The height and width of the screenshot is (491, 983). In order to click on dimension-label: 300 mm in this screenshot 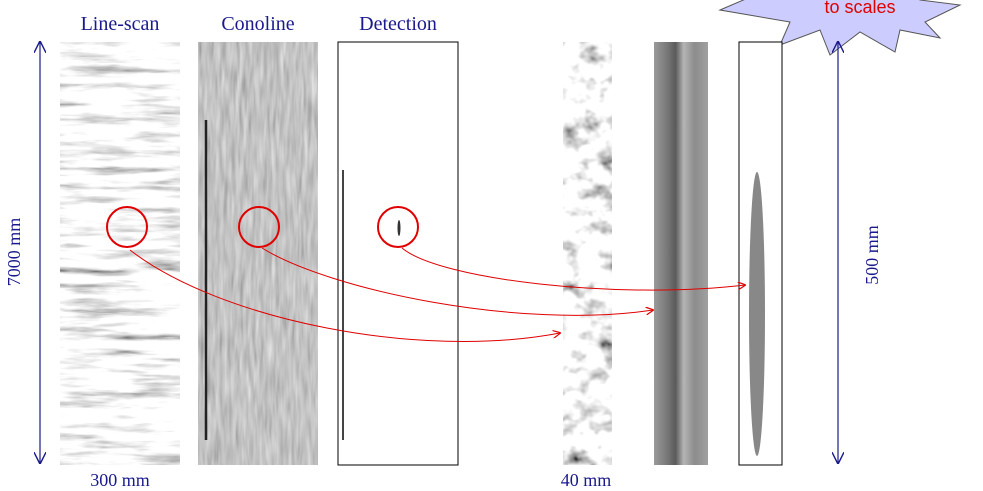, I will do `click(120, 480)`.